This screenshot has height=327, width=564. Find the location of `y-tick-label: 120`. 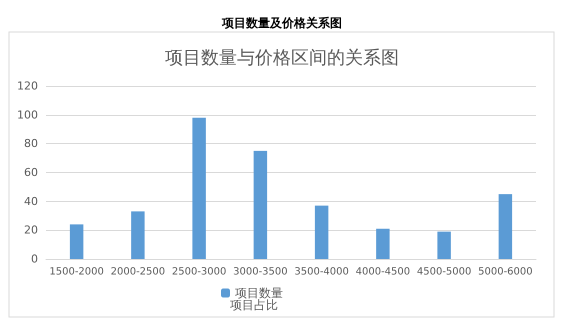

y-tick-label: 120 is located at coordinates (27, 86).